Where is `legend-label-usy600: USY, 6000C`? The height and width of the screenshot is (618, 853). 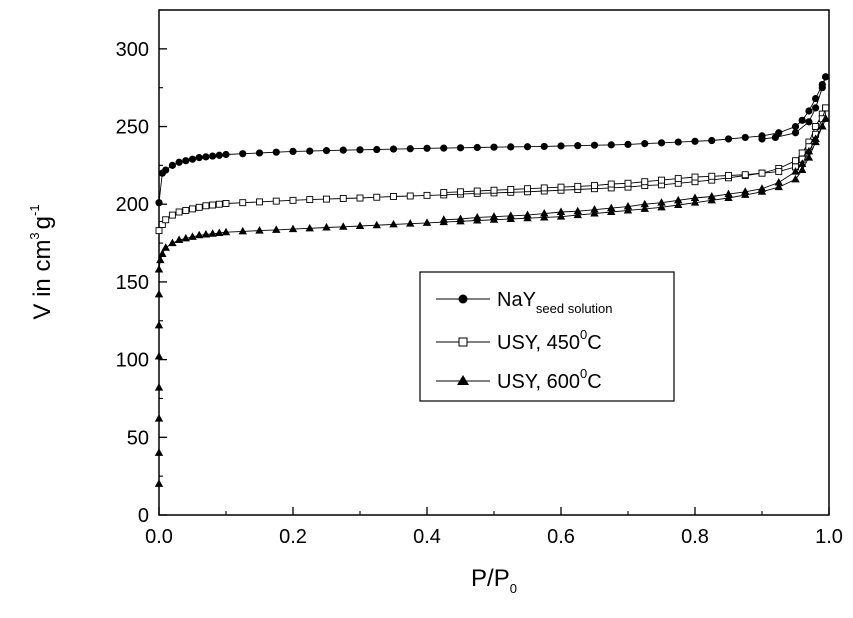
legend-label-usy600: USY, 6000C is located at coordinates (549, 379).